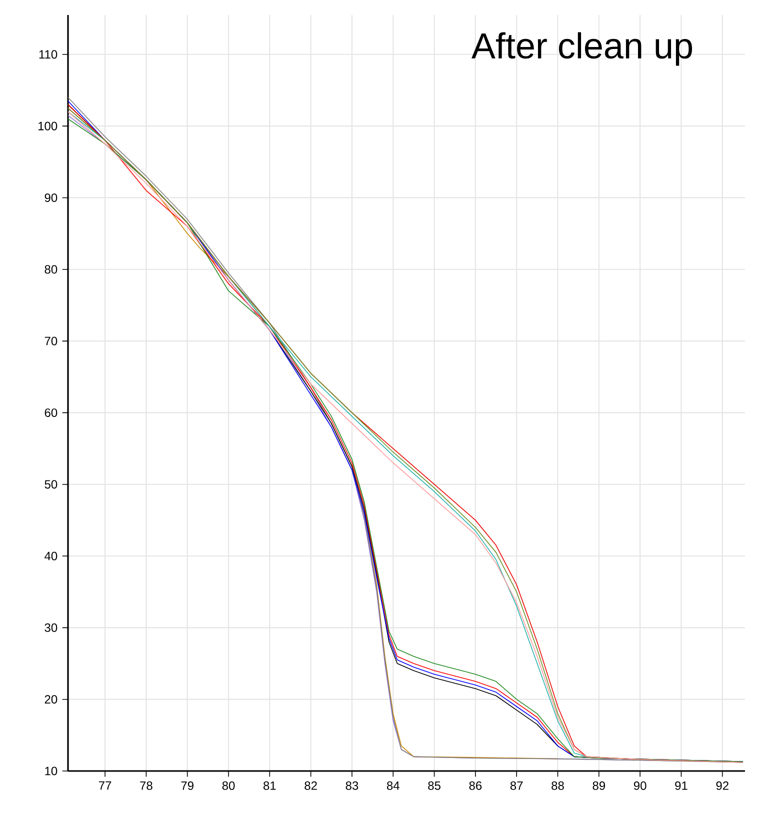 The height and width of the screenshot is (813, 760). Describe the element at coordinates (105, 785) in the screenshot. I see `x-tick-label: 77` at that location.